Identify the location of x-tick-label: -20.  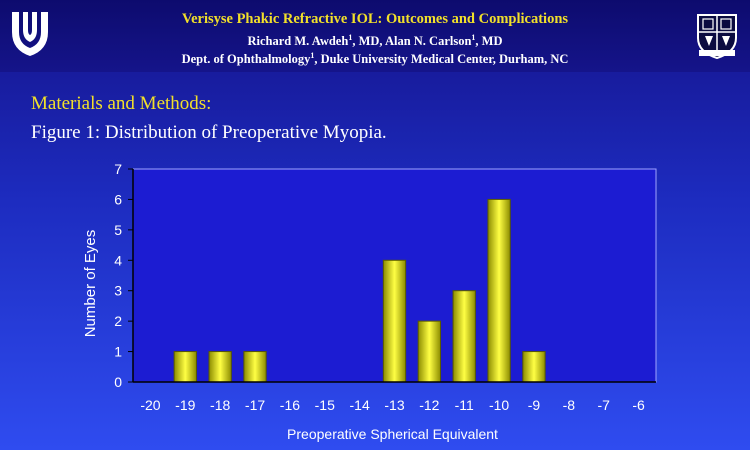
(150, 405).